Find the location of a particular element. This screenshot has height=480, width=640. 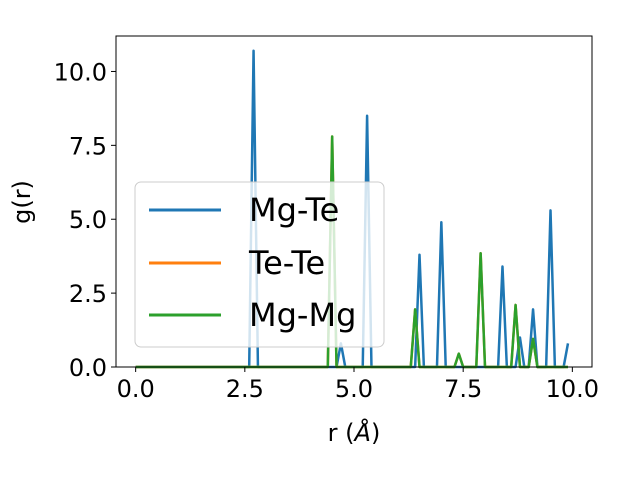

legend-label-te-te: Te-Te is located at coordinates (286, 263).